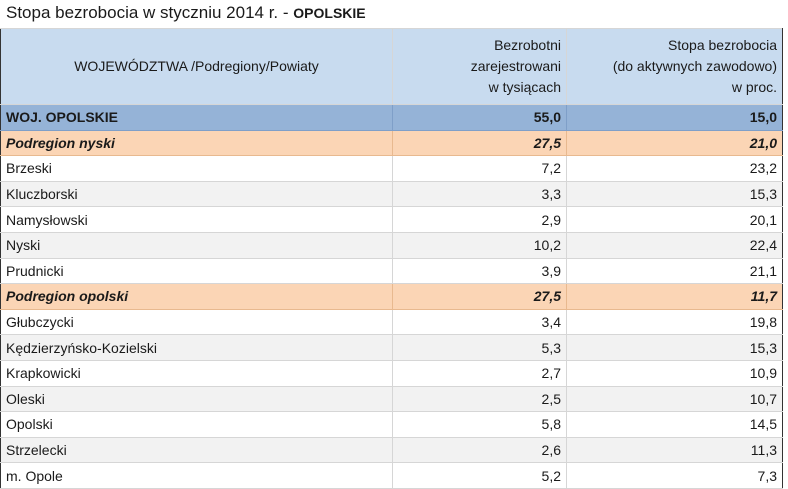 This screenshot has height=489, width=788. I want to click on cell-registered: 3,4, so click(479, 322).